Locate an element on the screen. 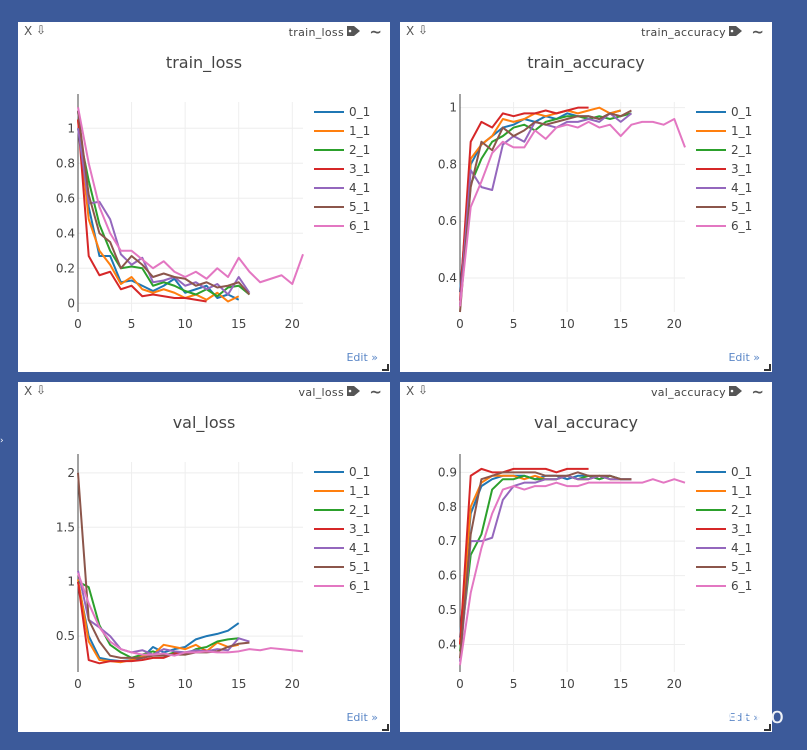  window-title-bar: X ⇩ train_accuracy ~ is located at coordinates (586, 32).